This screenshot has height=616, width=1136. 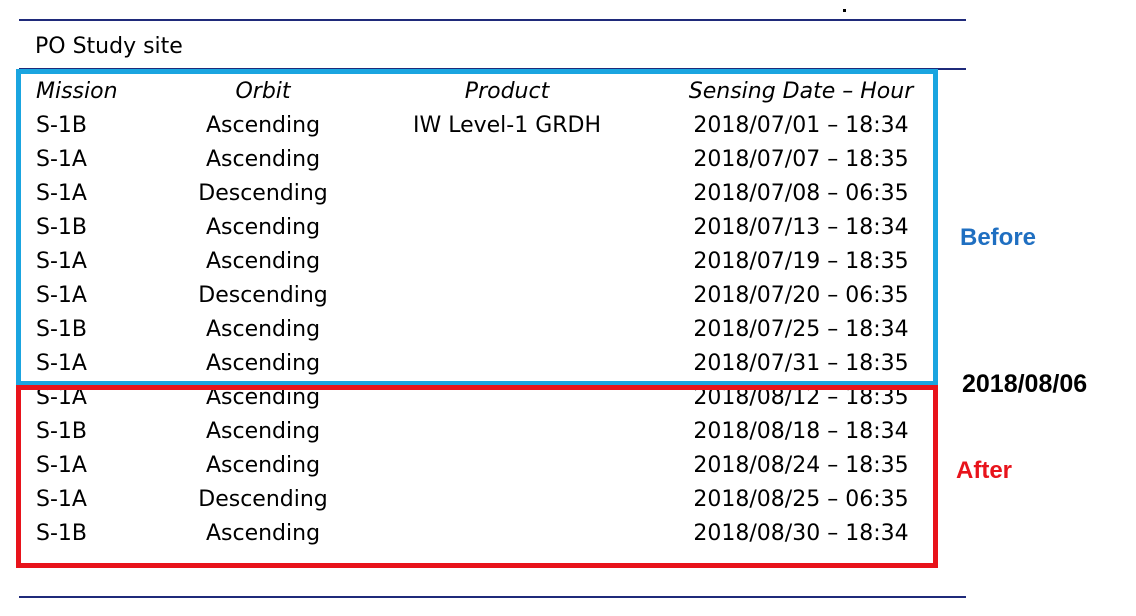 What do you see at coordinates (801, 261) in the screenshot?
I see `cell-sensing-date: 2018/07/19 – 18:35` at bounding box center [801, 261].